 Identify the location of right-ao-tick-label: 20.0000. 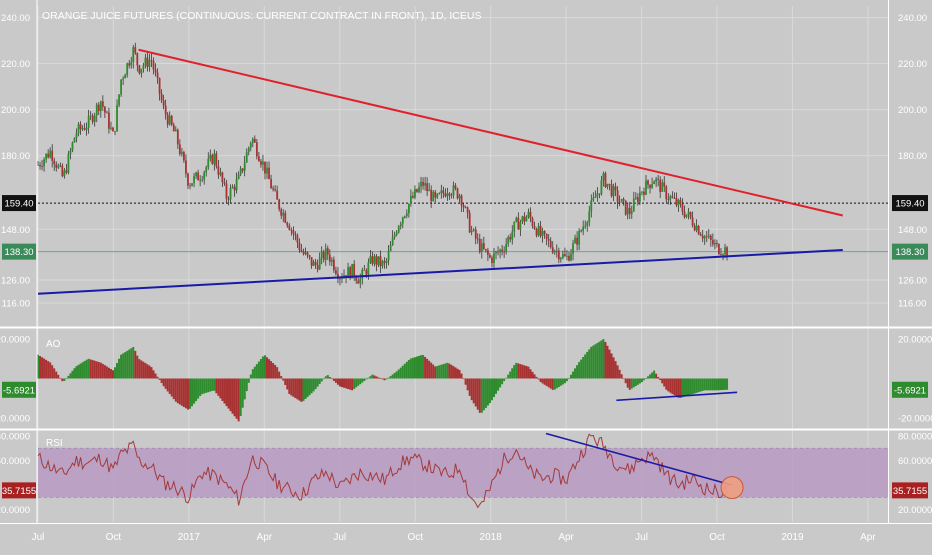
(915, 339).